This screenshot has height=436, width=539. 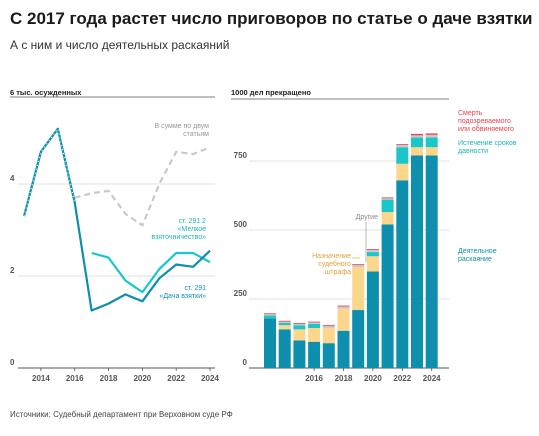 I want to click on annotation-death: Смерть, so click(x=470, y=113).